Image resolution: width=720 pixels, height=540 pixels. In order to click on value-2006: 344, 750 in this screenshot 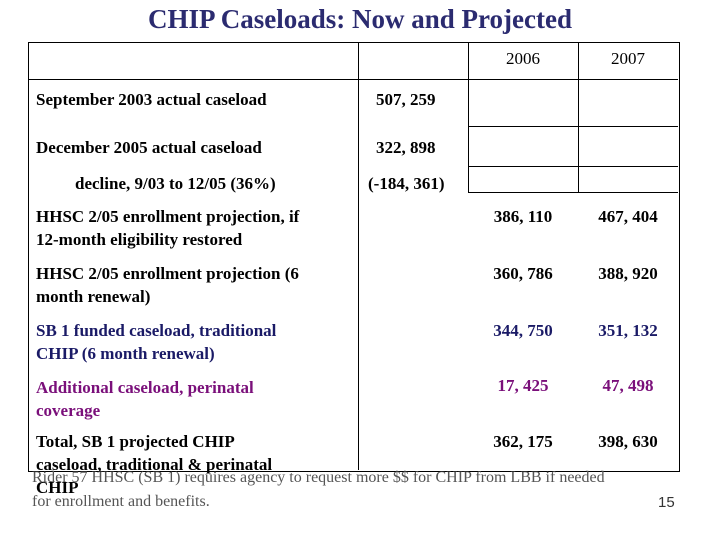, I will do `click(523, 330)`.